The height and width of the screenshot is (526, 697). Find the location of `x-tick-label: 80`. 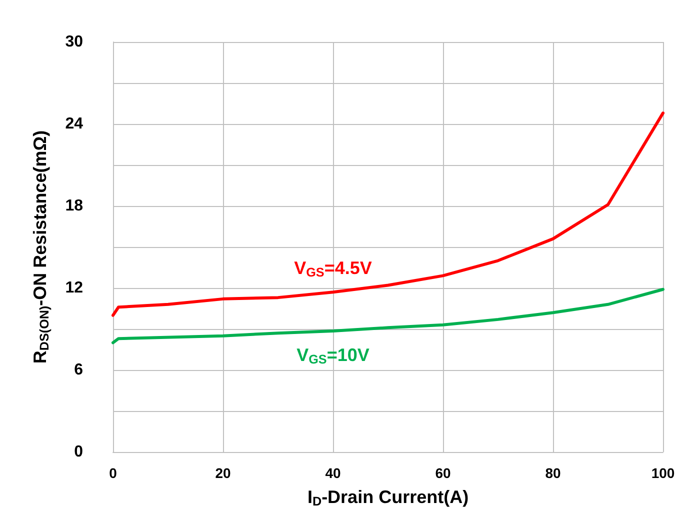

x-tick-label: 80 is located at coordinates (553, 473).